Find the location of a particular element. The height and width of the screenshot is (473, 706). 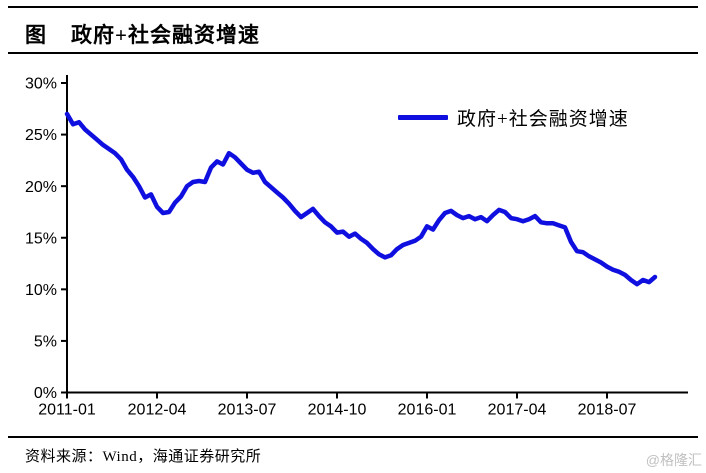

chart-legend: 政府+社会融资增速 is located at coordinates (513, 117).